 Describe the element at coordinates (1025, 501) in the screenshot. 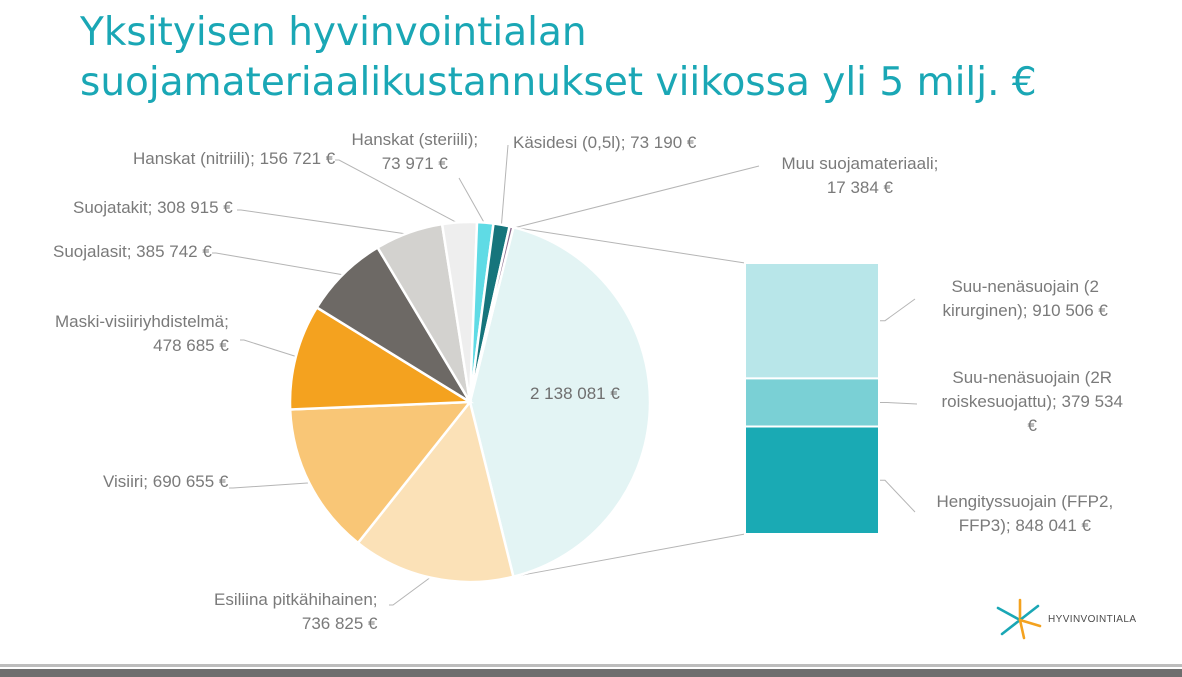

I see `bar-label-3-line-1: Hengityssuojain (FFP2,` at that location.